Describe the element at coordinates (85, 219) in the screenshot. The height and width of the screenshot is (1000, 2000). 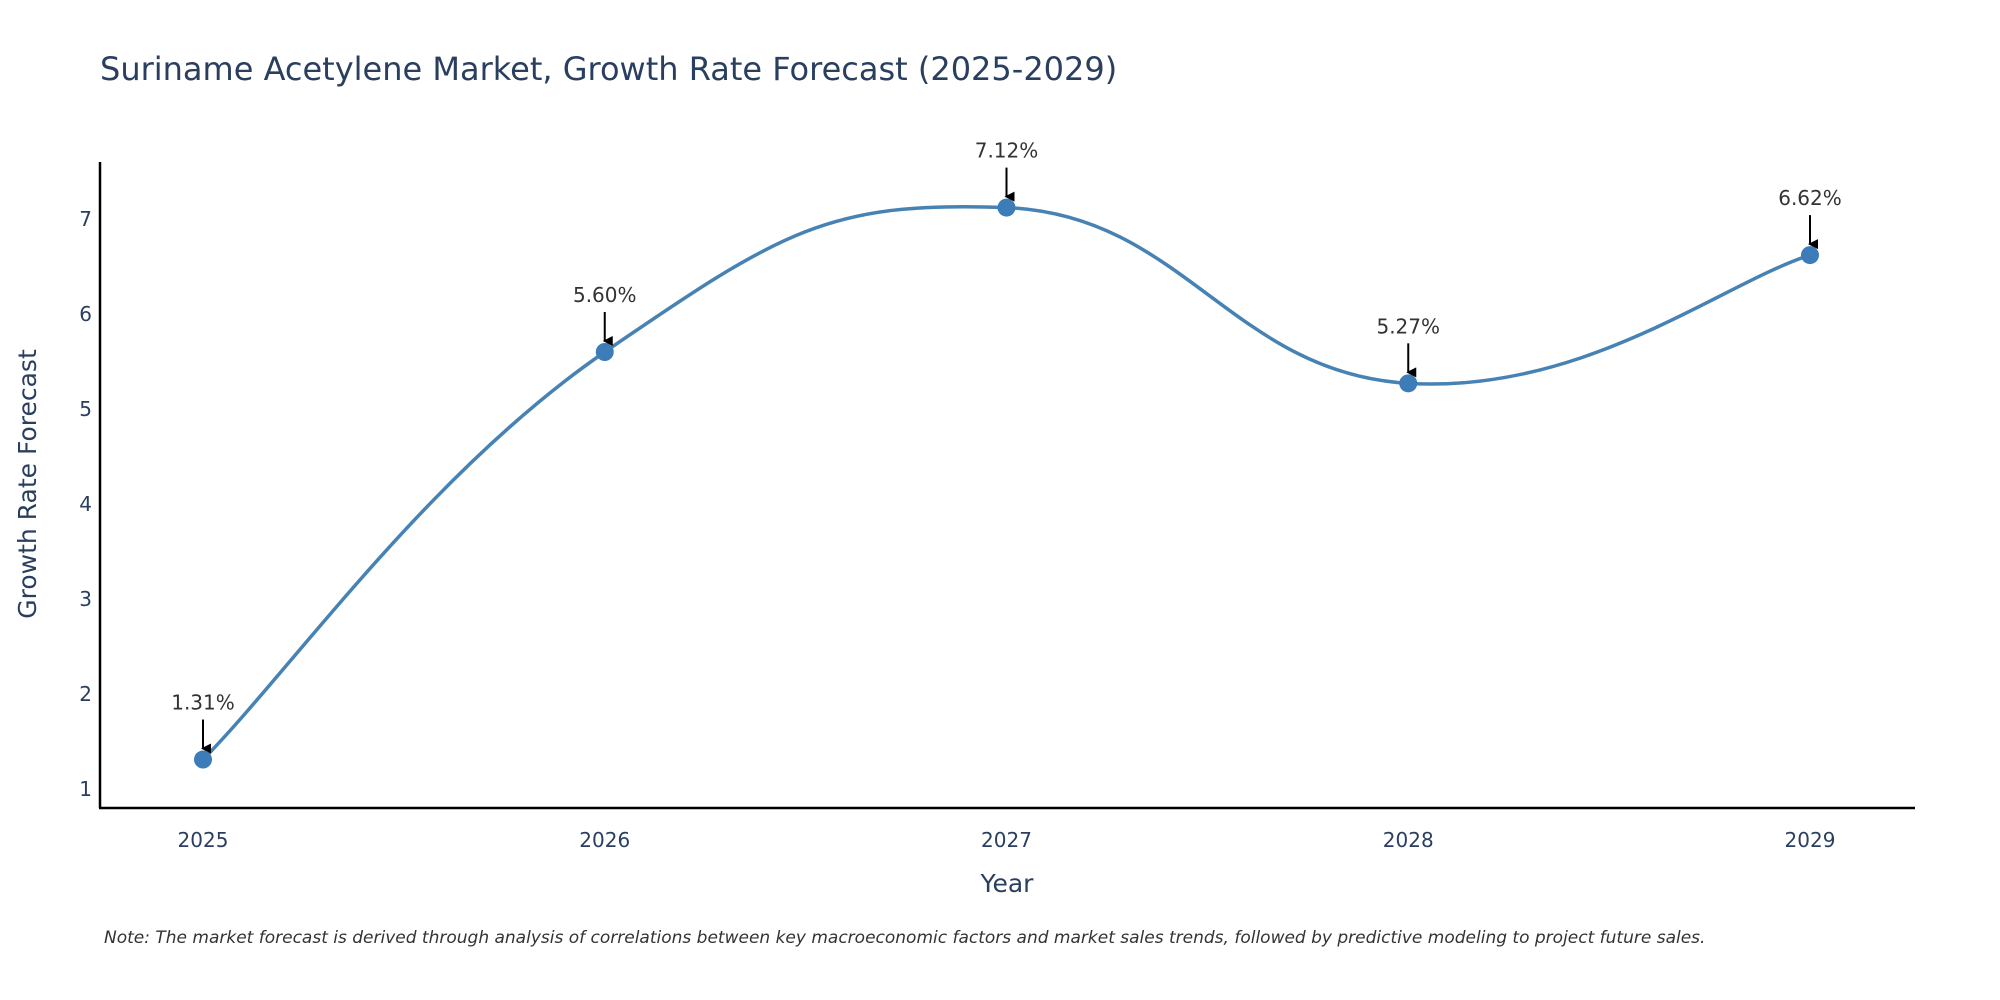
I see `y-tick-label: 7` at that location.